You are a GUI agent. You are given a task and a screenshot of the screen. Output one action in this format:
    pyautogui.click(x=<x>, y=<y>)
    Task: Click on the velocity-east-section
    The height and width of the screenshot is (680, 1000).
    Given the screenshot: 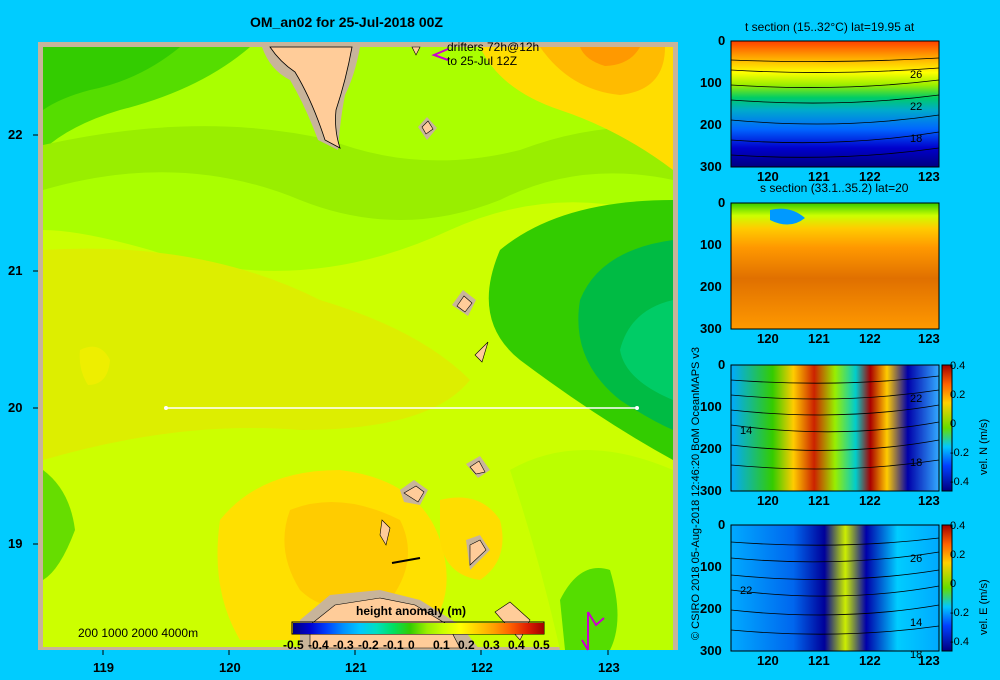 What is the action you would take?
    pyautogui.click(x=841, y=588)
    